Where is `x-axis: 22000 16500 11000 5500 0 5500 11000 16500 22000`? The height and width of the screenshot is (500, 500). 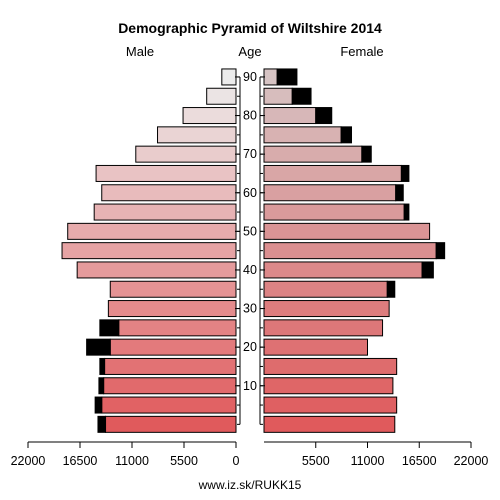 x-axis: 22000 16500 11000 5500 0 5500 11000 16500 22000 is located at coordinates (250, 454).